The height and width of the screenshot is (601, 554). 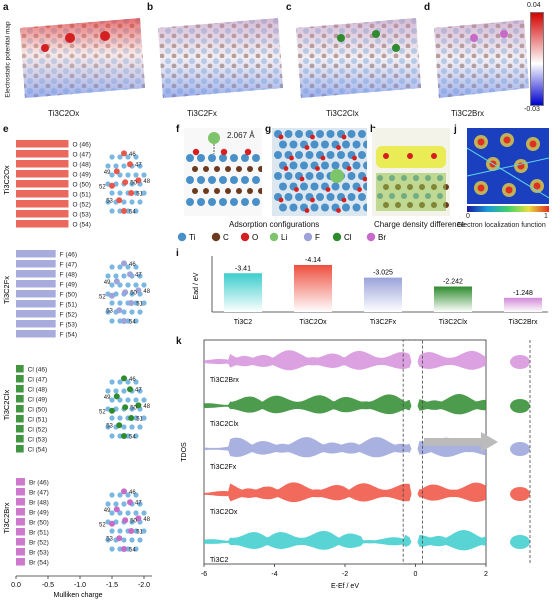 I want to click on lattice-number: 52, so click(x=102, y=187).